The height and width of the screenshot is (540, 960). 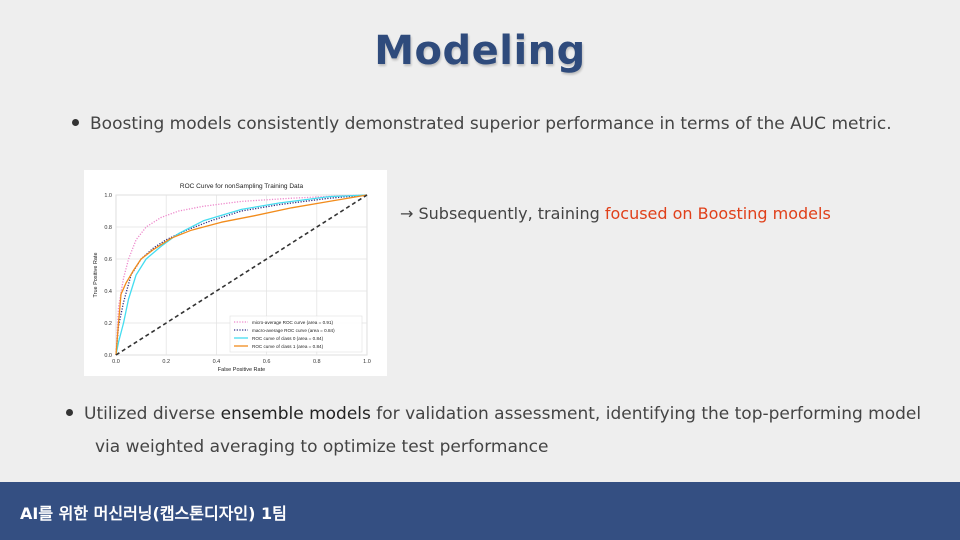 What do you see at coordinates (288, 346) in the screenshot?
I see `legend-label: ROC curve of class 1 (area = 0.84)` at bounding box center [288, 346].